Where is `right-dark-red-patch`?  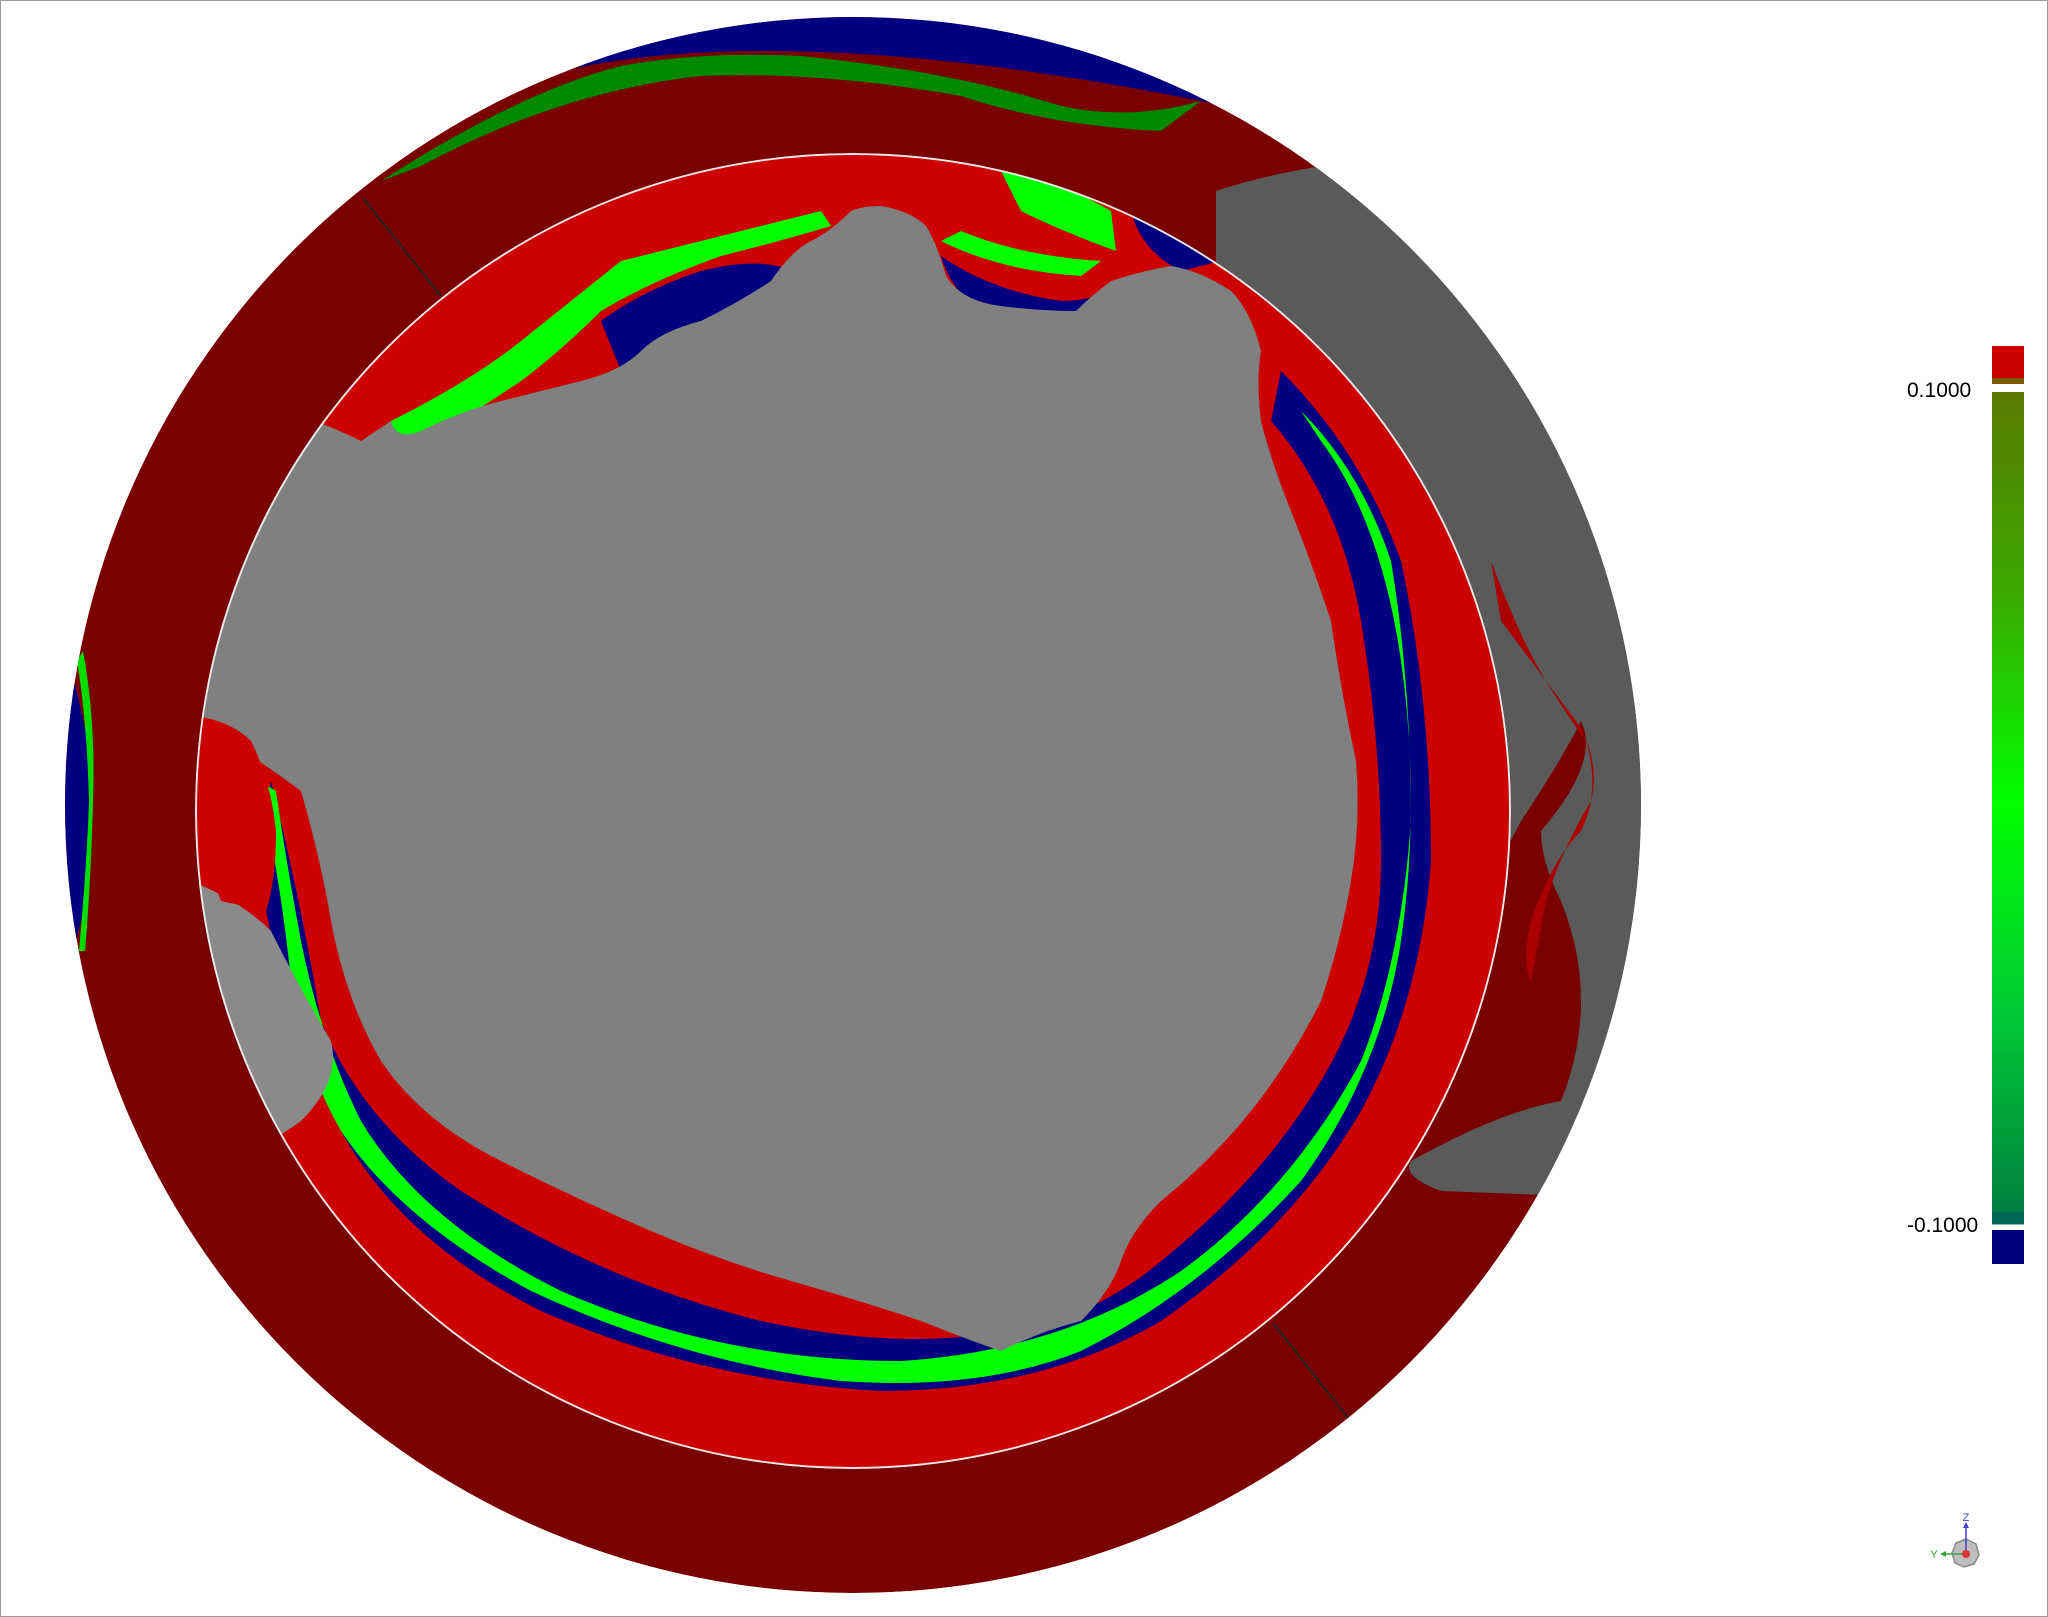 right-dark-red-patch is located at coordinates (1542, 771).